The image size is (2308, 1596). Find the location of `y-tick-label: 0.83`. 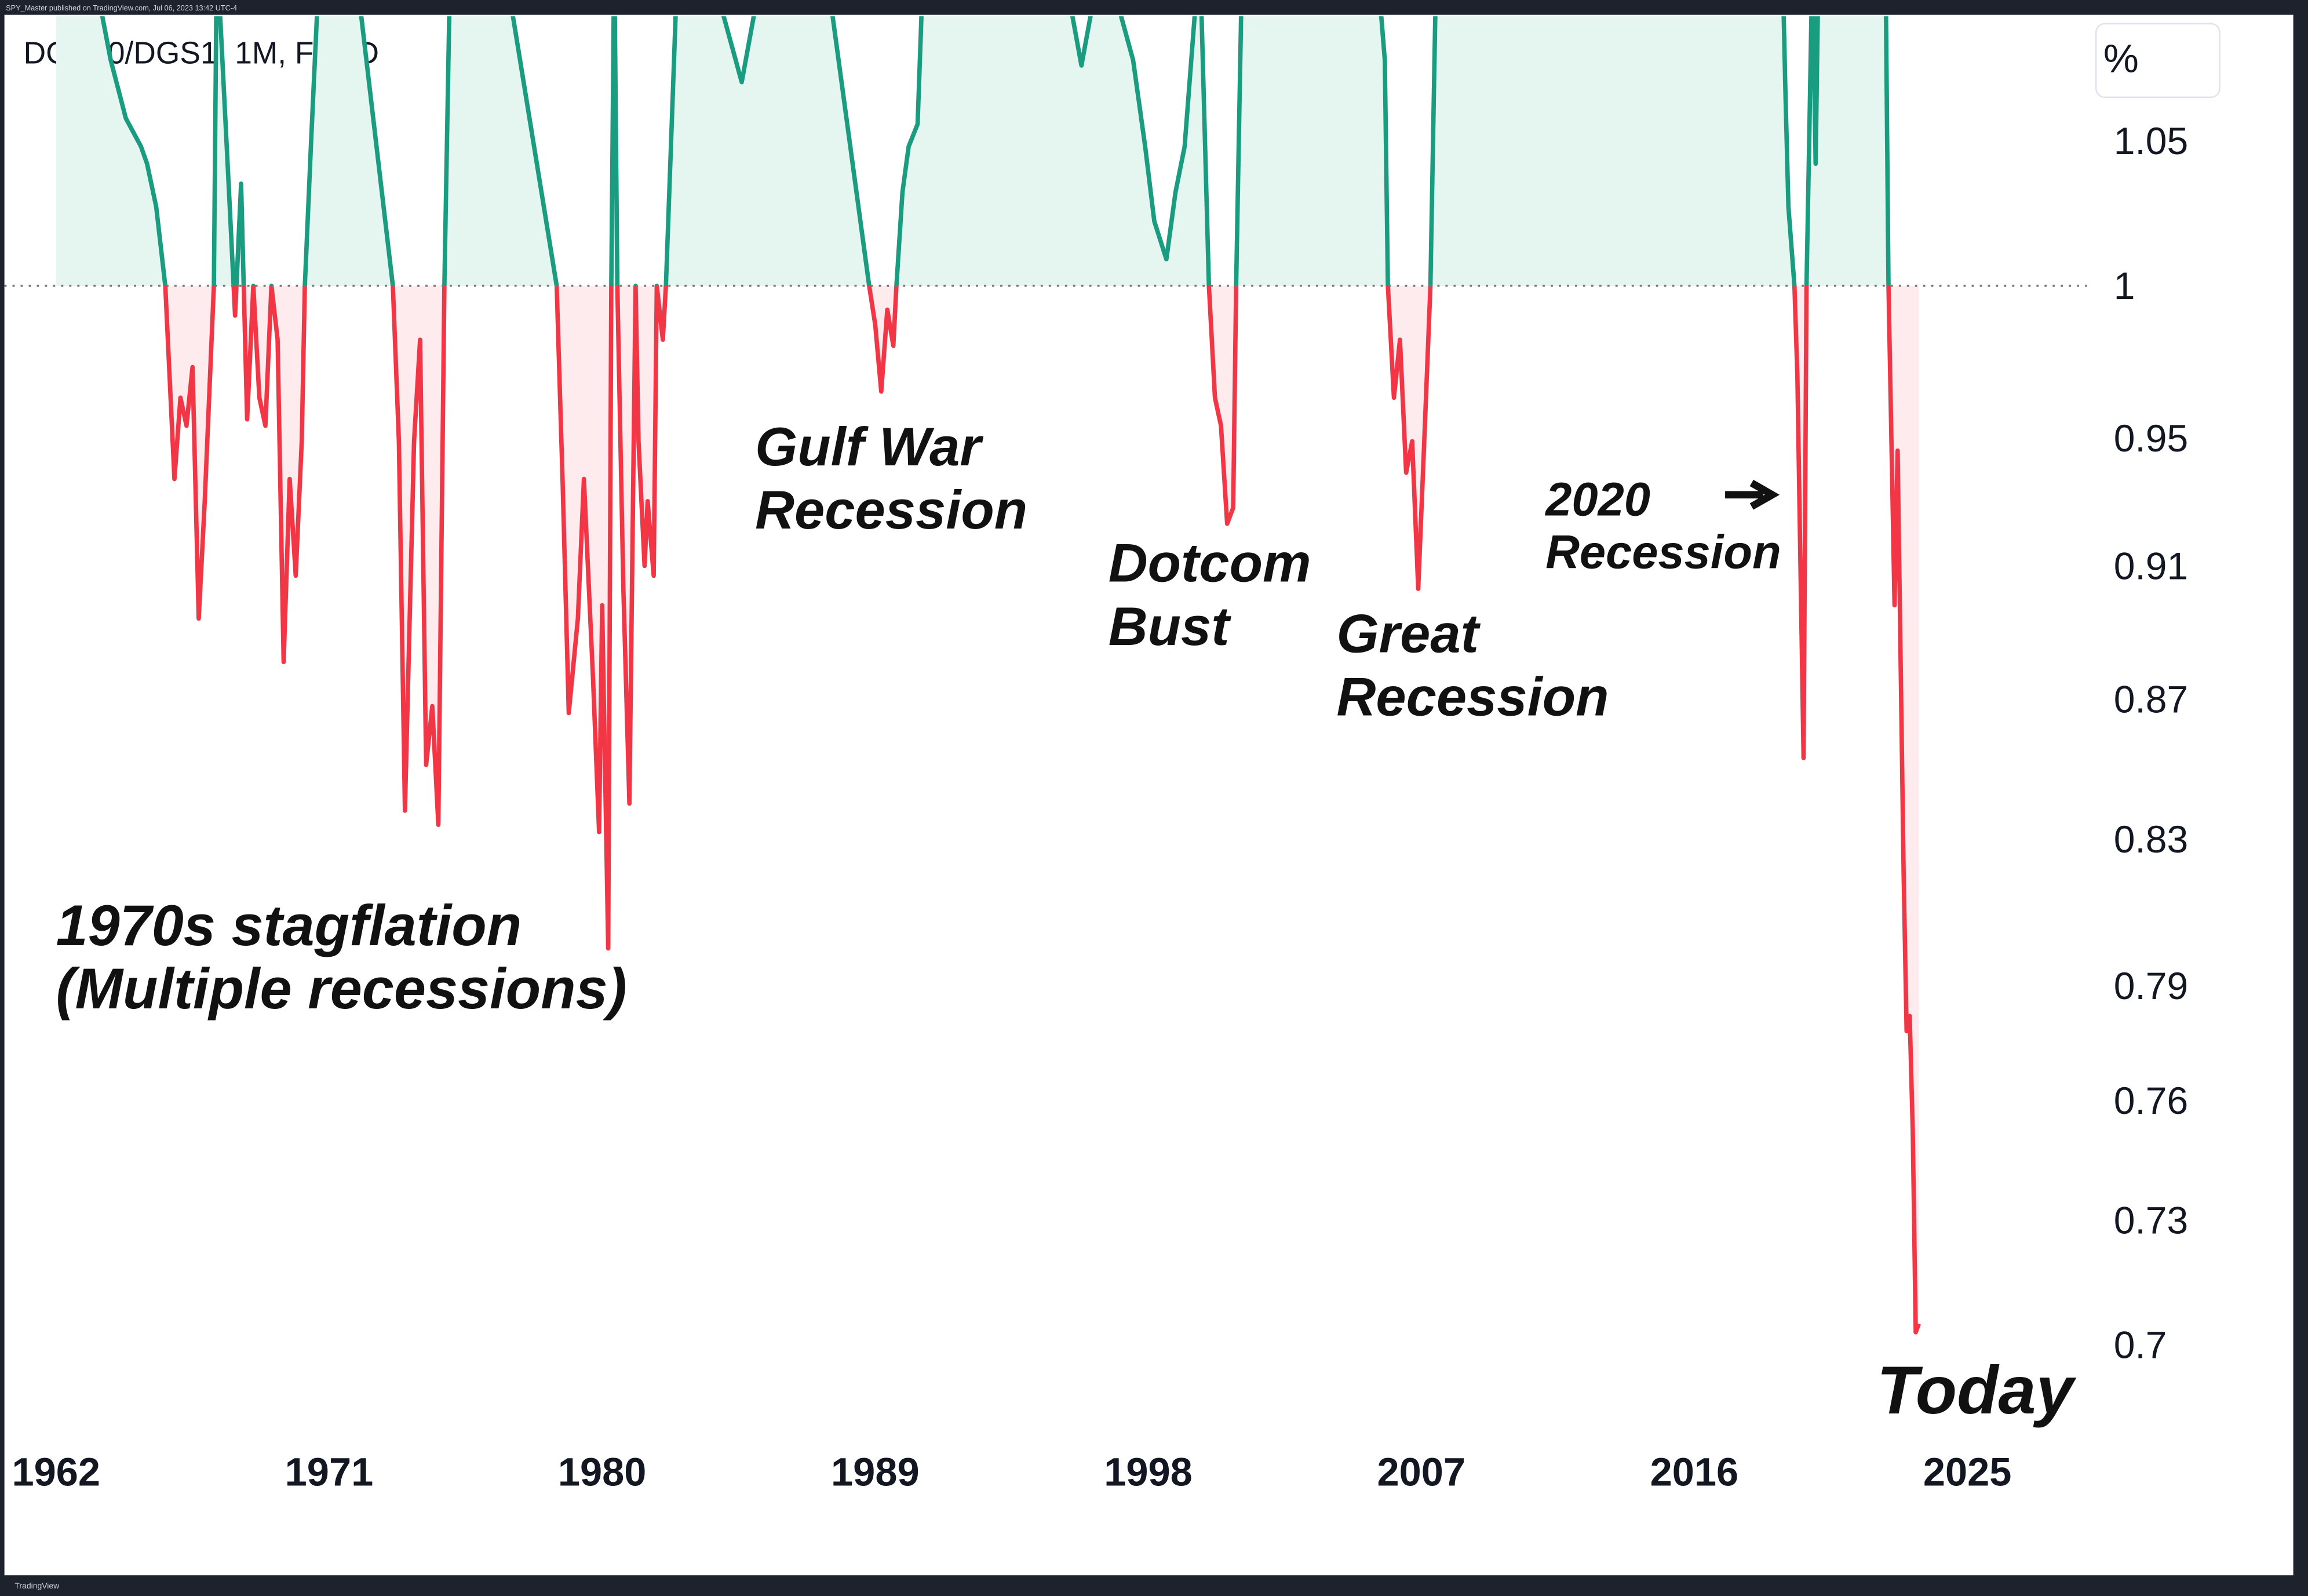

y-tick-label: 0.83 is located at coordinates (2151, 839).